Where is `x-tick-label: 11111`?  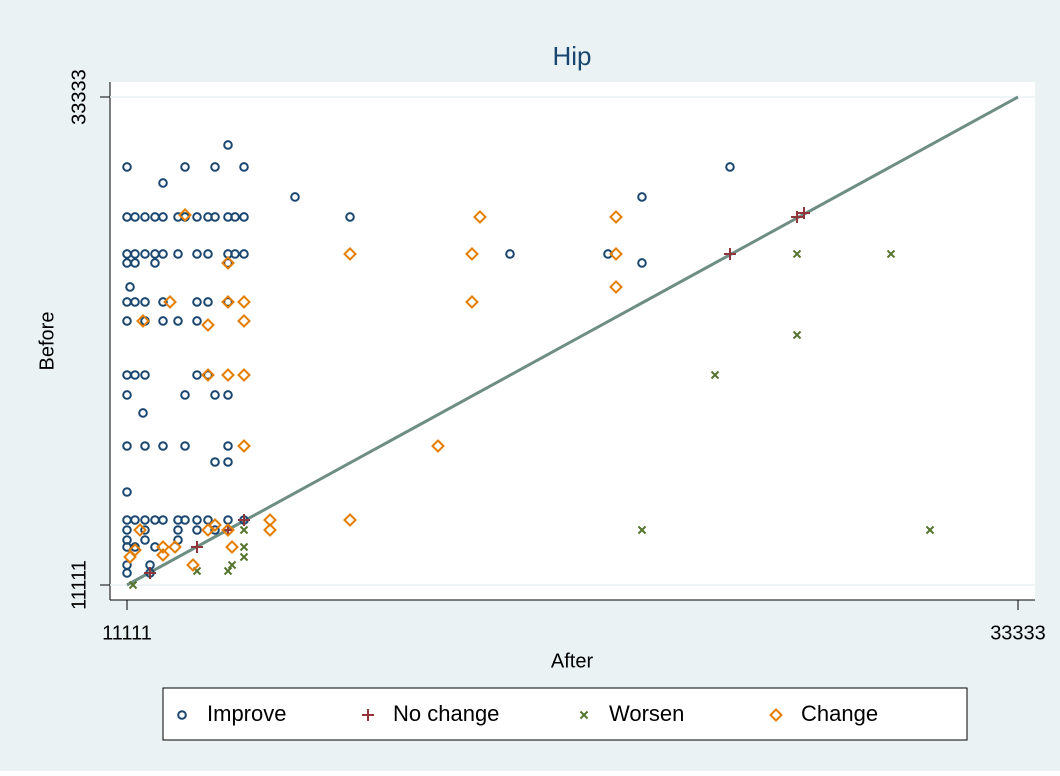 x-tick-label: 11111 is located at coordinates (127, 633).